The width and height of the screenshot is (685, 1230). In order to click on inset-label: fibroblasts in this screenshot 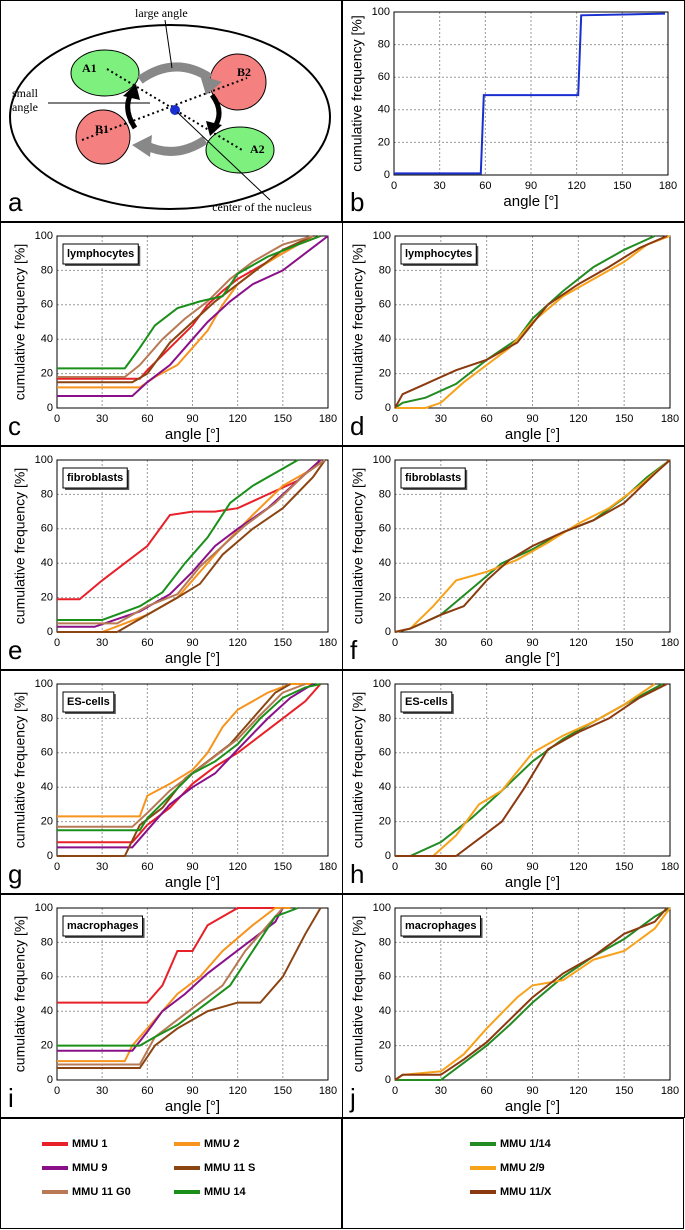, I will do `click(95, 478)`.